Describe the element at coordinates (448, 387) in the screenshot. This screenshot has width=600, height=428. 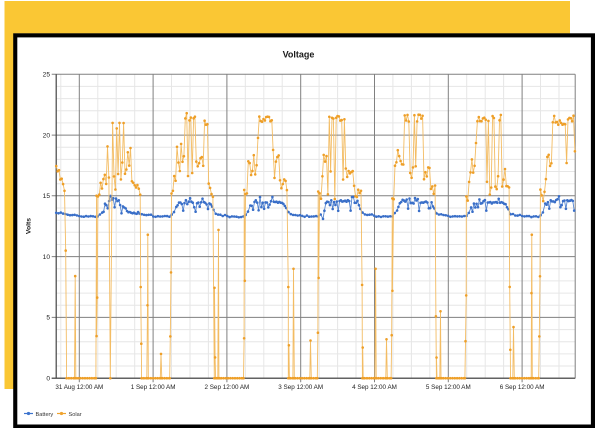
I see `svg-text: 5 Sep 12:00 AM` at that location.